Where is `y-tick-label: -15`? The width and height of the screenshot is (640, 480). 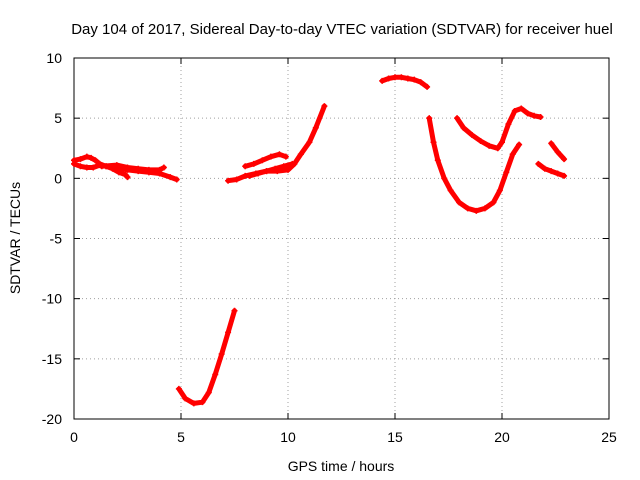
y-tick-label: -15 is located at coordinates (52, 359).